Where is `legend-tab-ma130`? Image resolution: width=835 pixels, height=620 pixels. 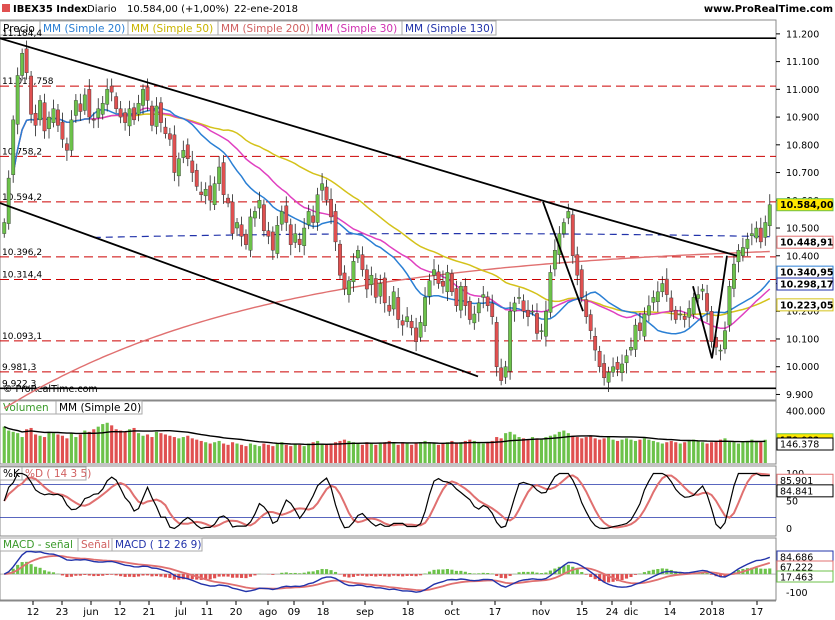
legend-tab-ma130 is located at coordinates (449, 28).